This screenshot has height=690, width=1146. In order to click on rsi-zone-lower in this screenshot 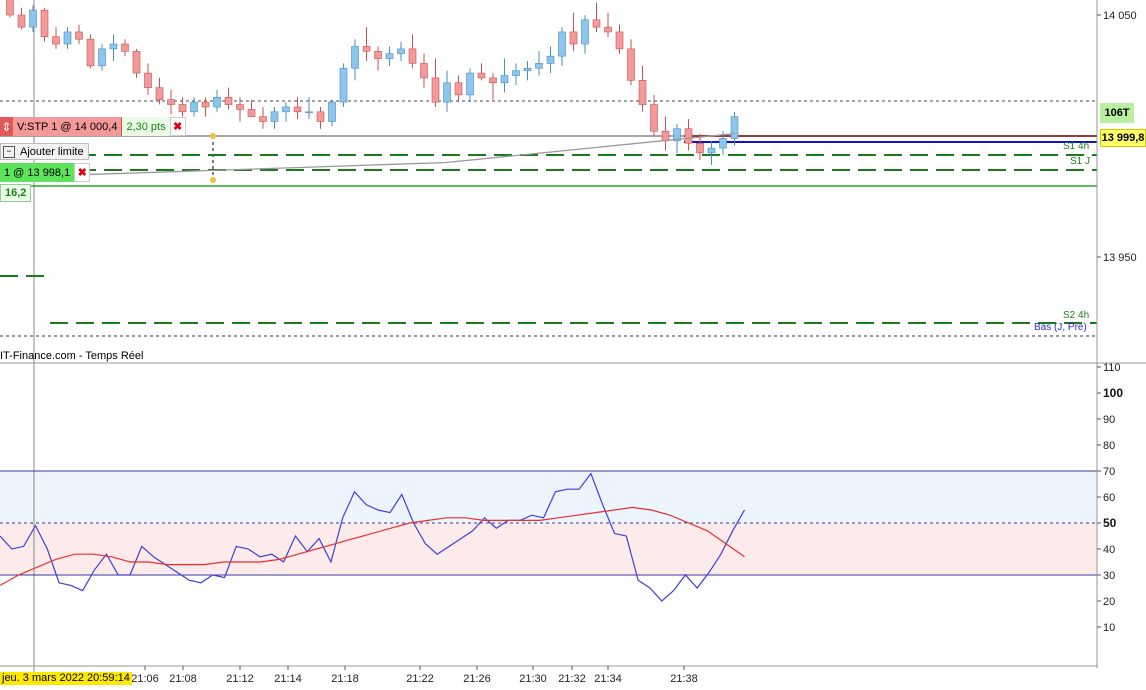, I will do `click(548, 549)`.